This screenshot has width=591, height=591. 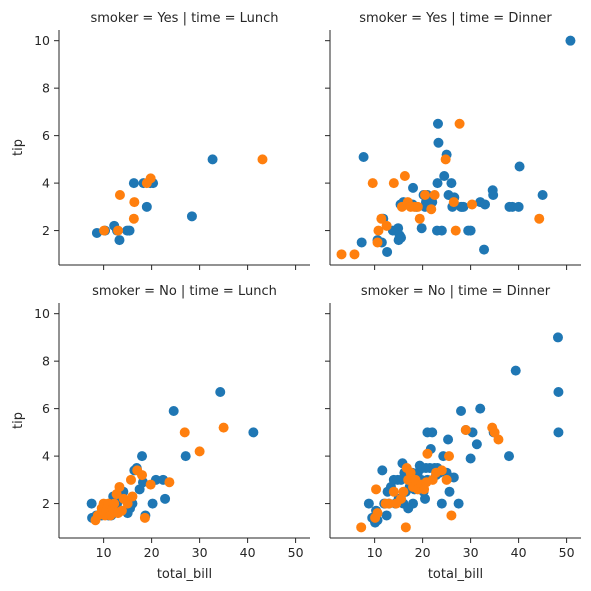 What do you see at coordinates (184, 291) in the screenshot?
I see `facet-title: smoker = No | time = Lunch` at bounding box center [184, 291].